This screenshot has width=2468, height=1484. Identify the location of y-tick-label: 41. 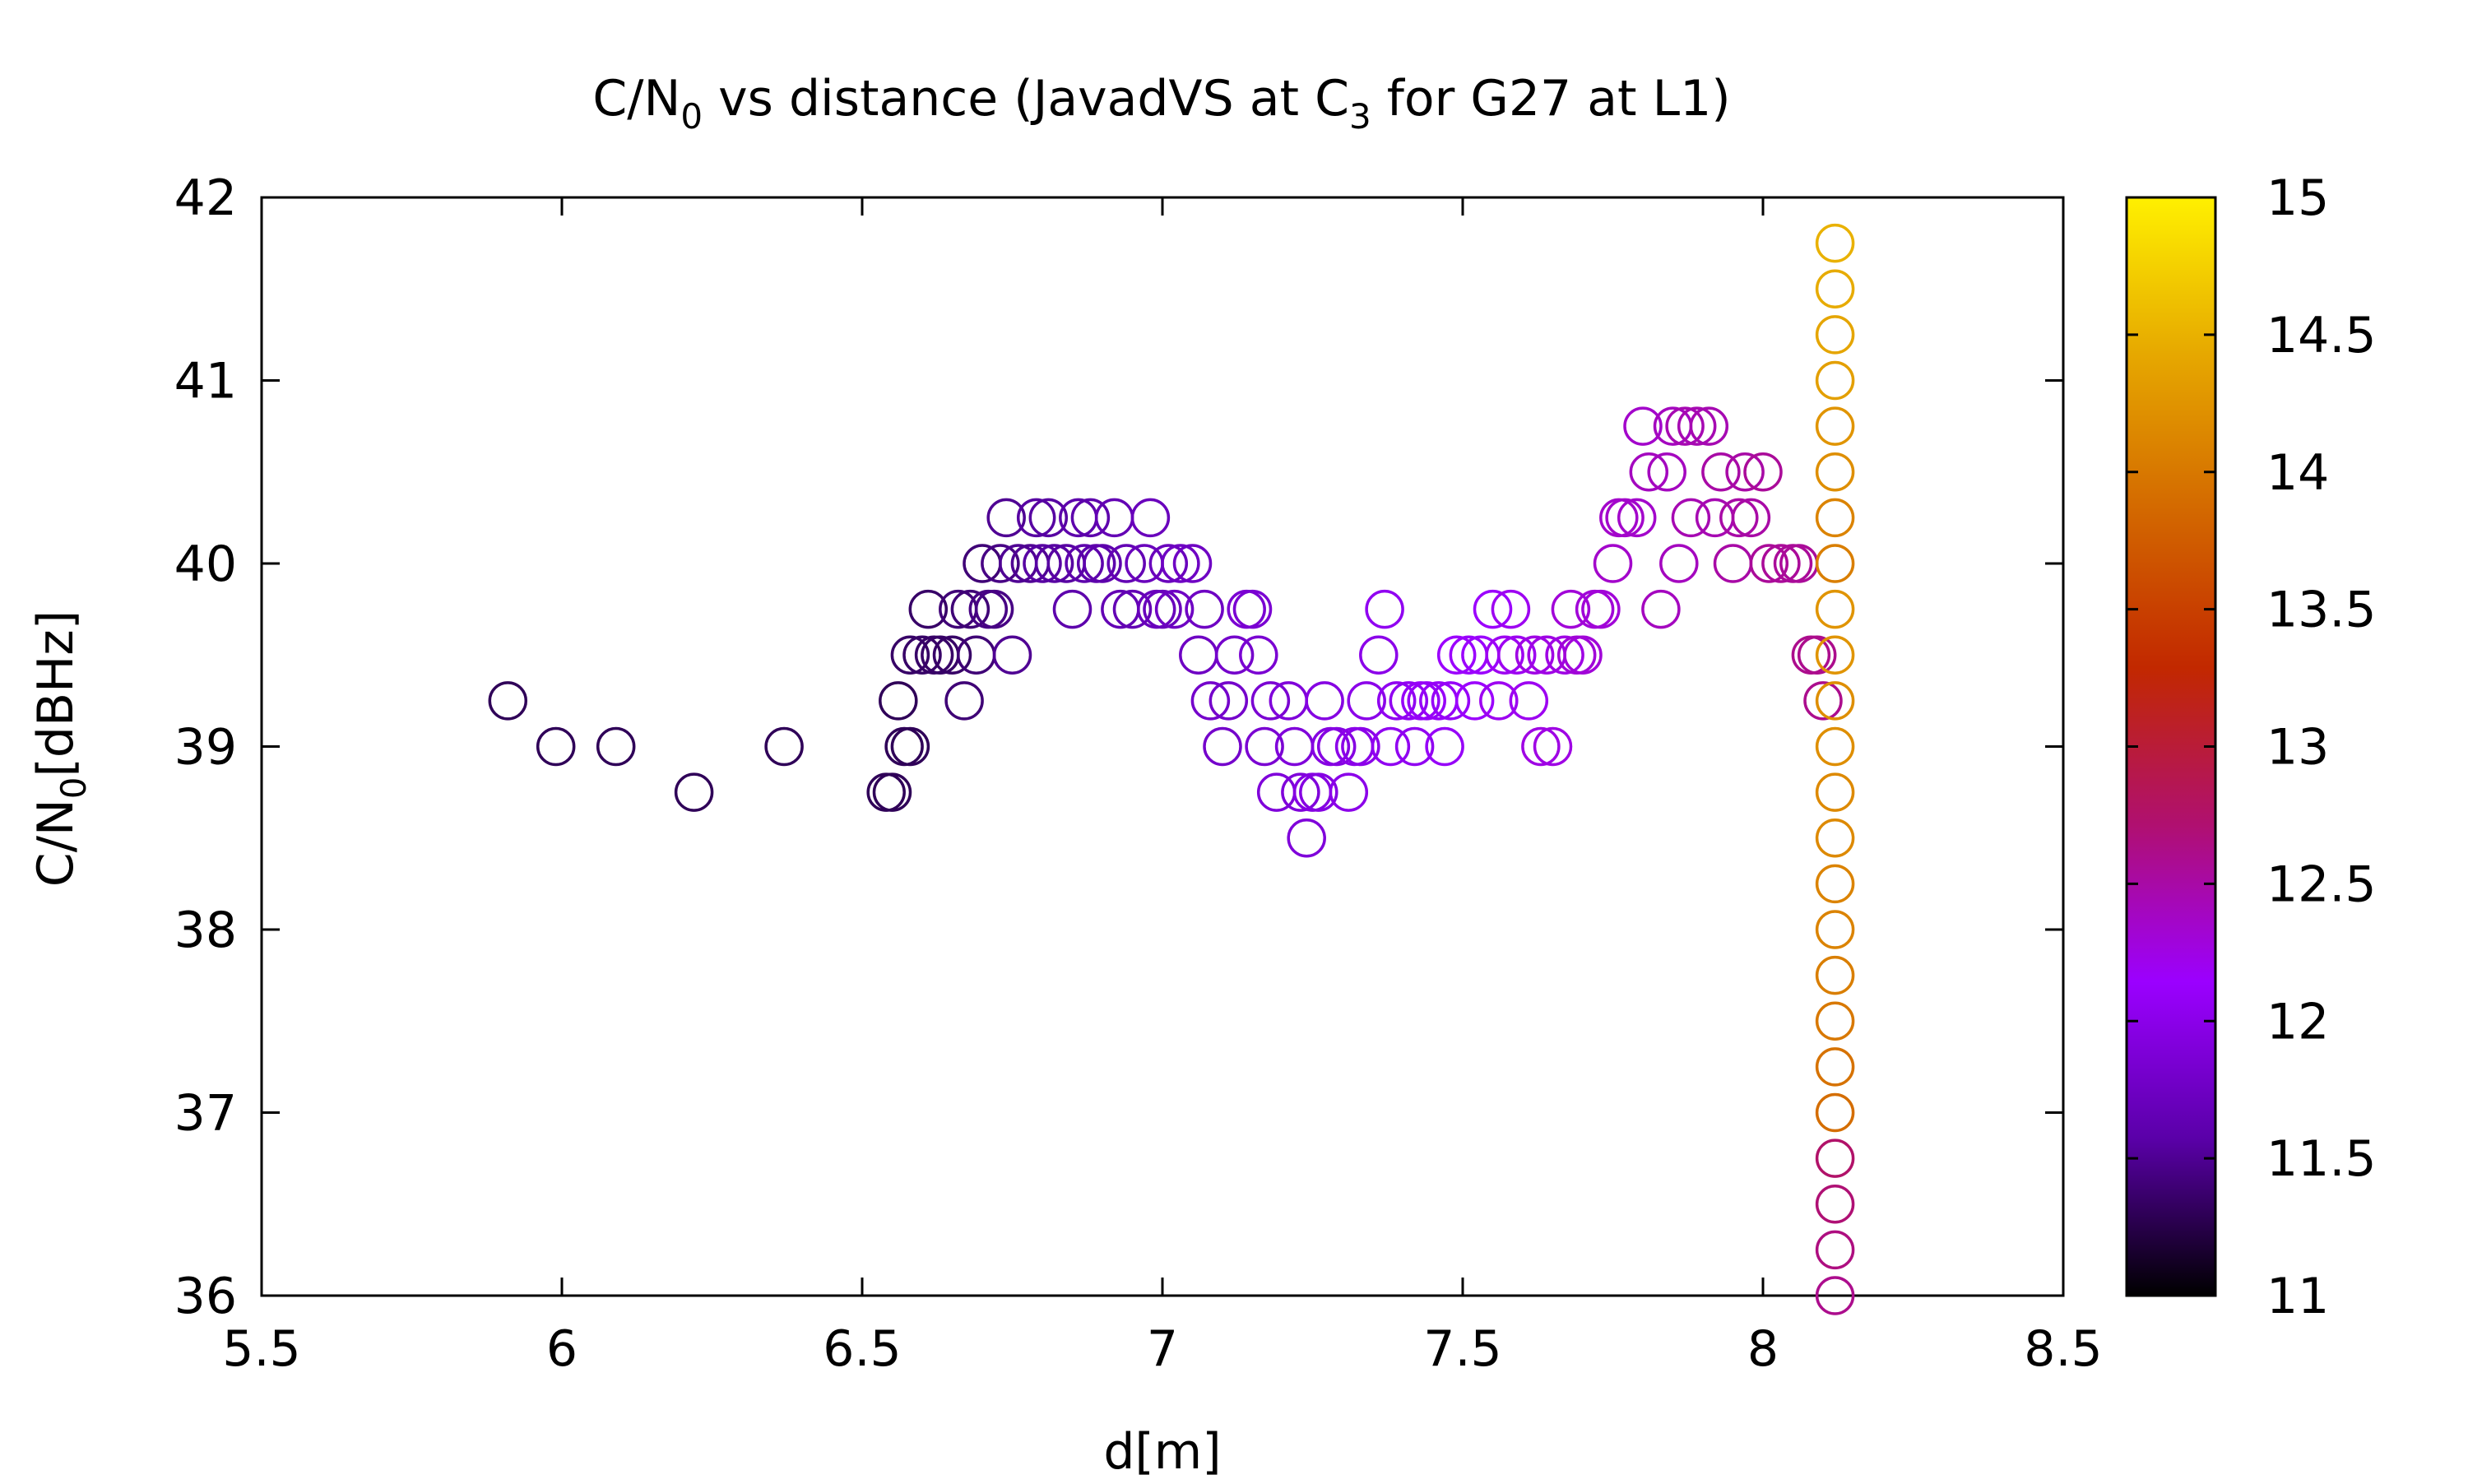
(205, 381).